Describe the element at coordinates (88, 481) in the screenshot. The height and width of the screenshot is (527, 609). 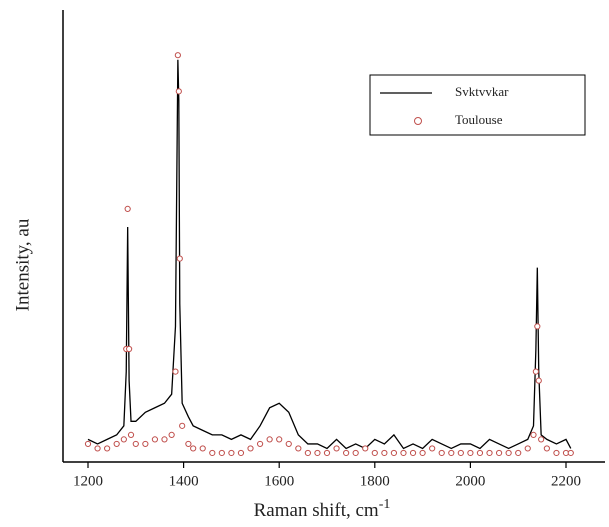
I see `x-tick-label: 1200` at that location.